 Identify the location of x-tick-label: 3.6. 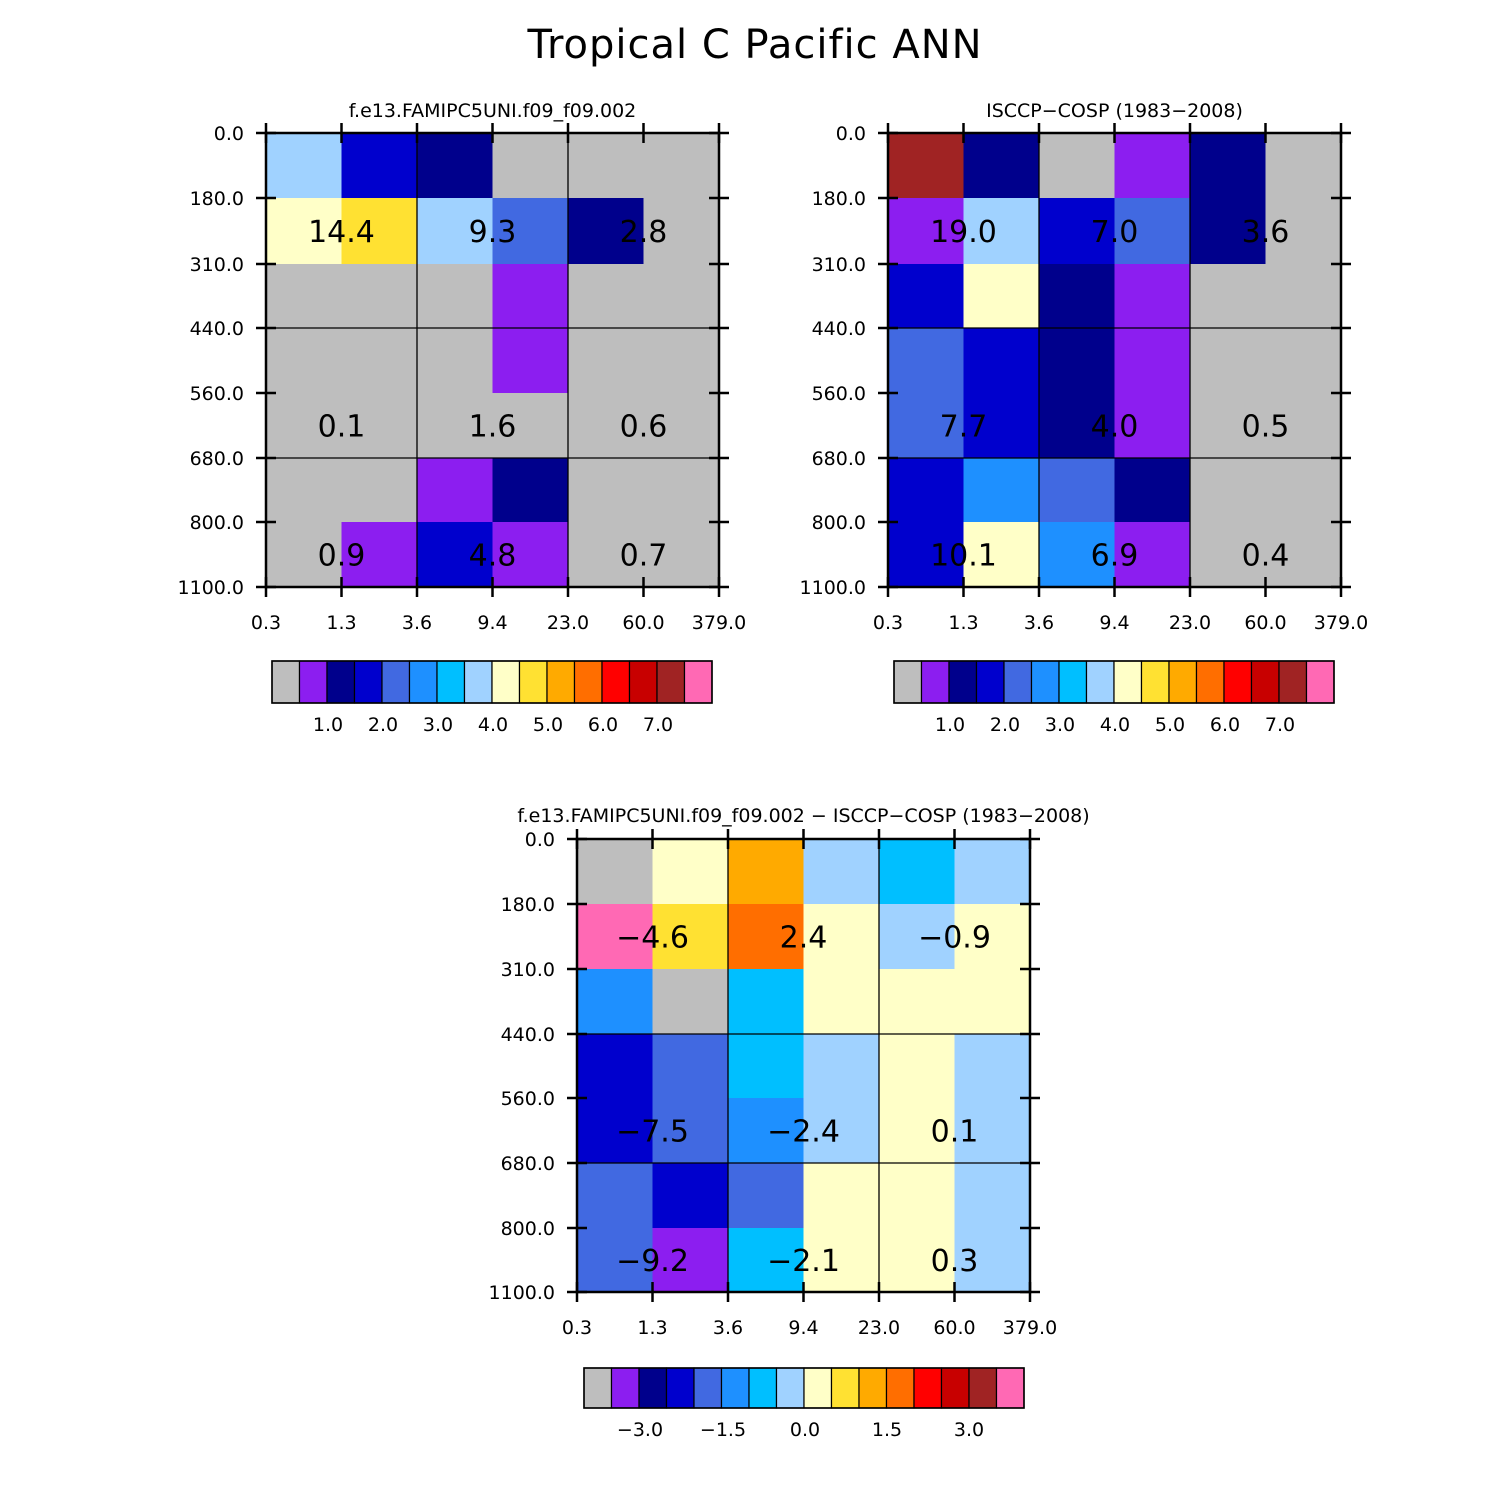
(417, 623).